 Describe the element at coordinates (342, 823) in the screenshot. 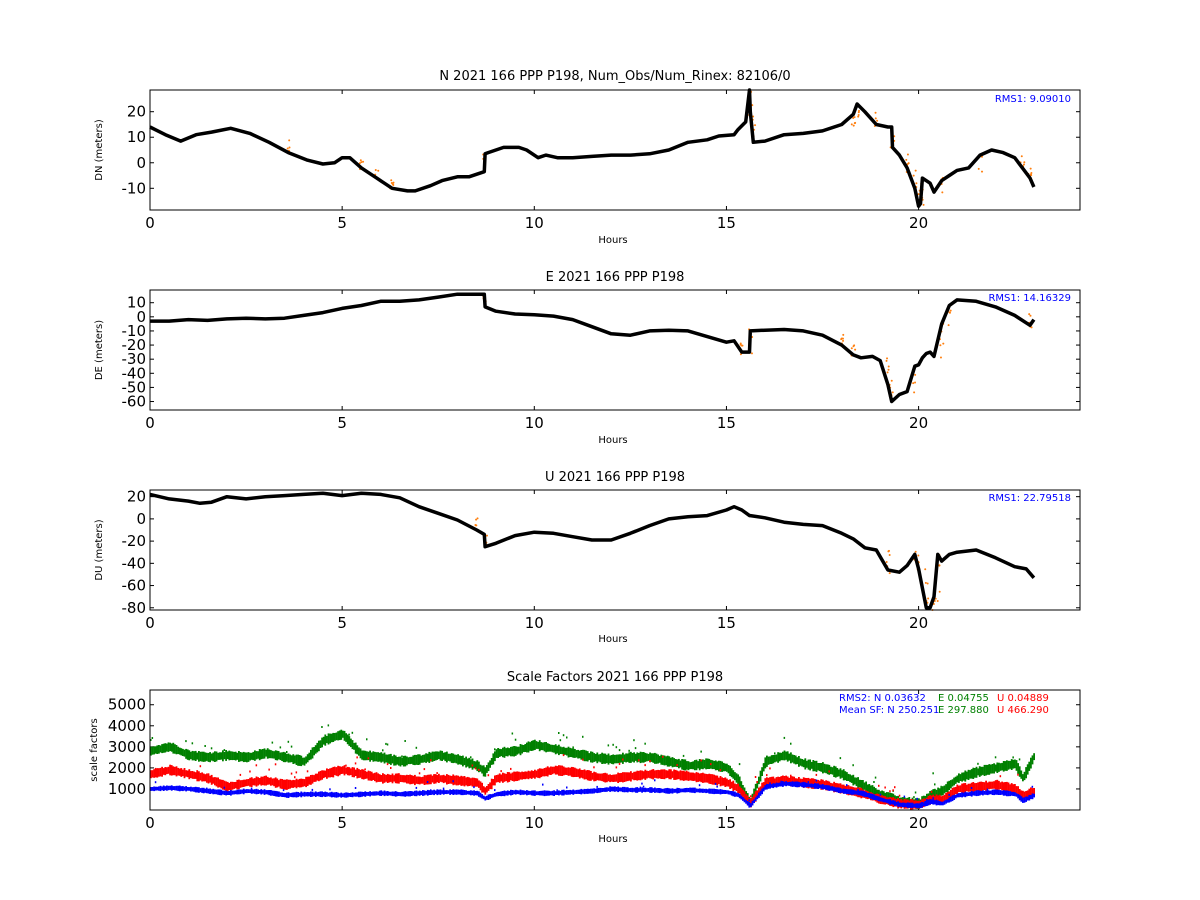

I see `panel-scale-xtick-label: 5` at that location.